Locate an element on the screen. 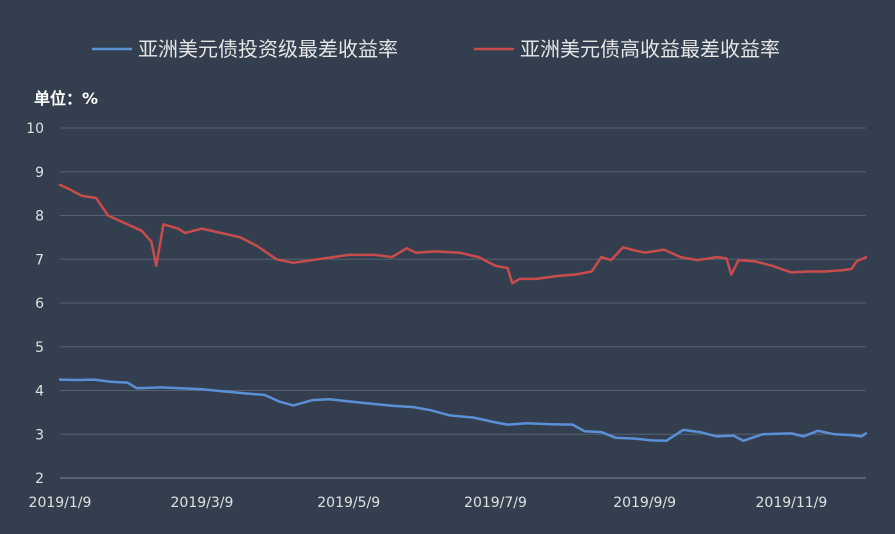 This screenshot has width=895, height=534. y-tick-label: 3 is located at coordinates (39, 435).